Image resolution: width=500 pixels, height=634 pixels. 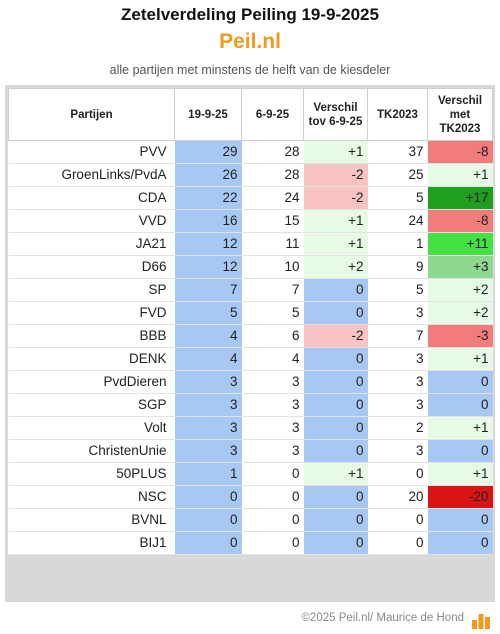 I want to click on party-name: BVNL, so click(x=91, y=520).